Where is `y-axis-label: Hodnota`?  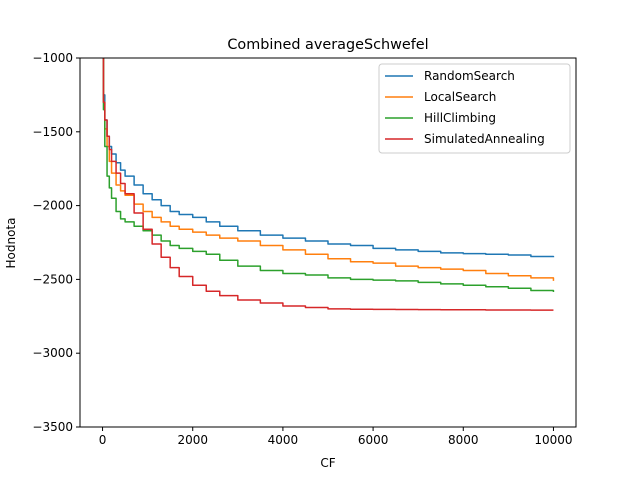
y-axis-label: Hodnota is located at coordinates (11, 243).